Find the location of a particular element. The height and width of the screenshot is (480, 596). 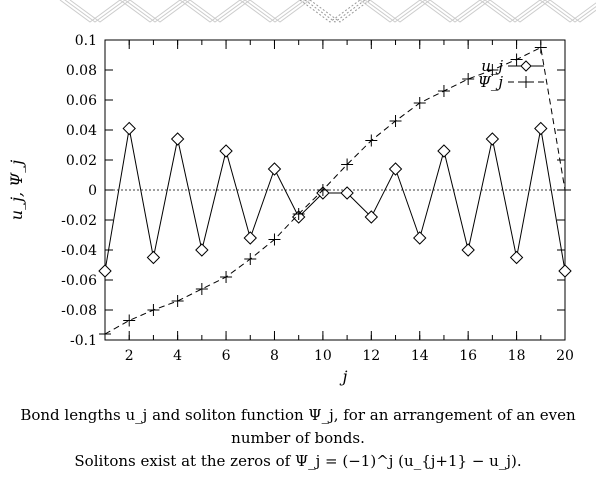

x-tick-label: 12 is located at coordinates (371, 356).